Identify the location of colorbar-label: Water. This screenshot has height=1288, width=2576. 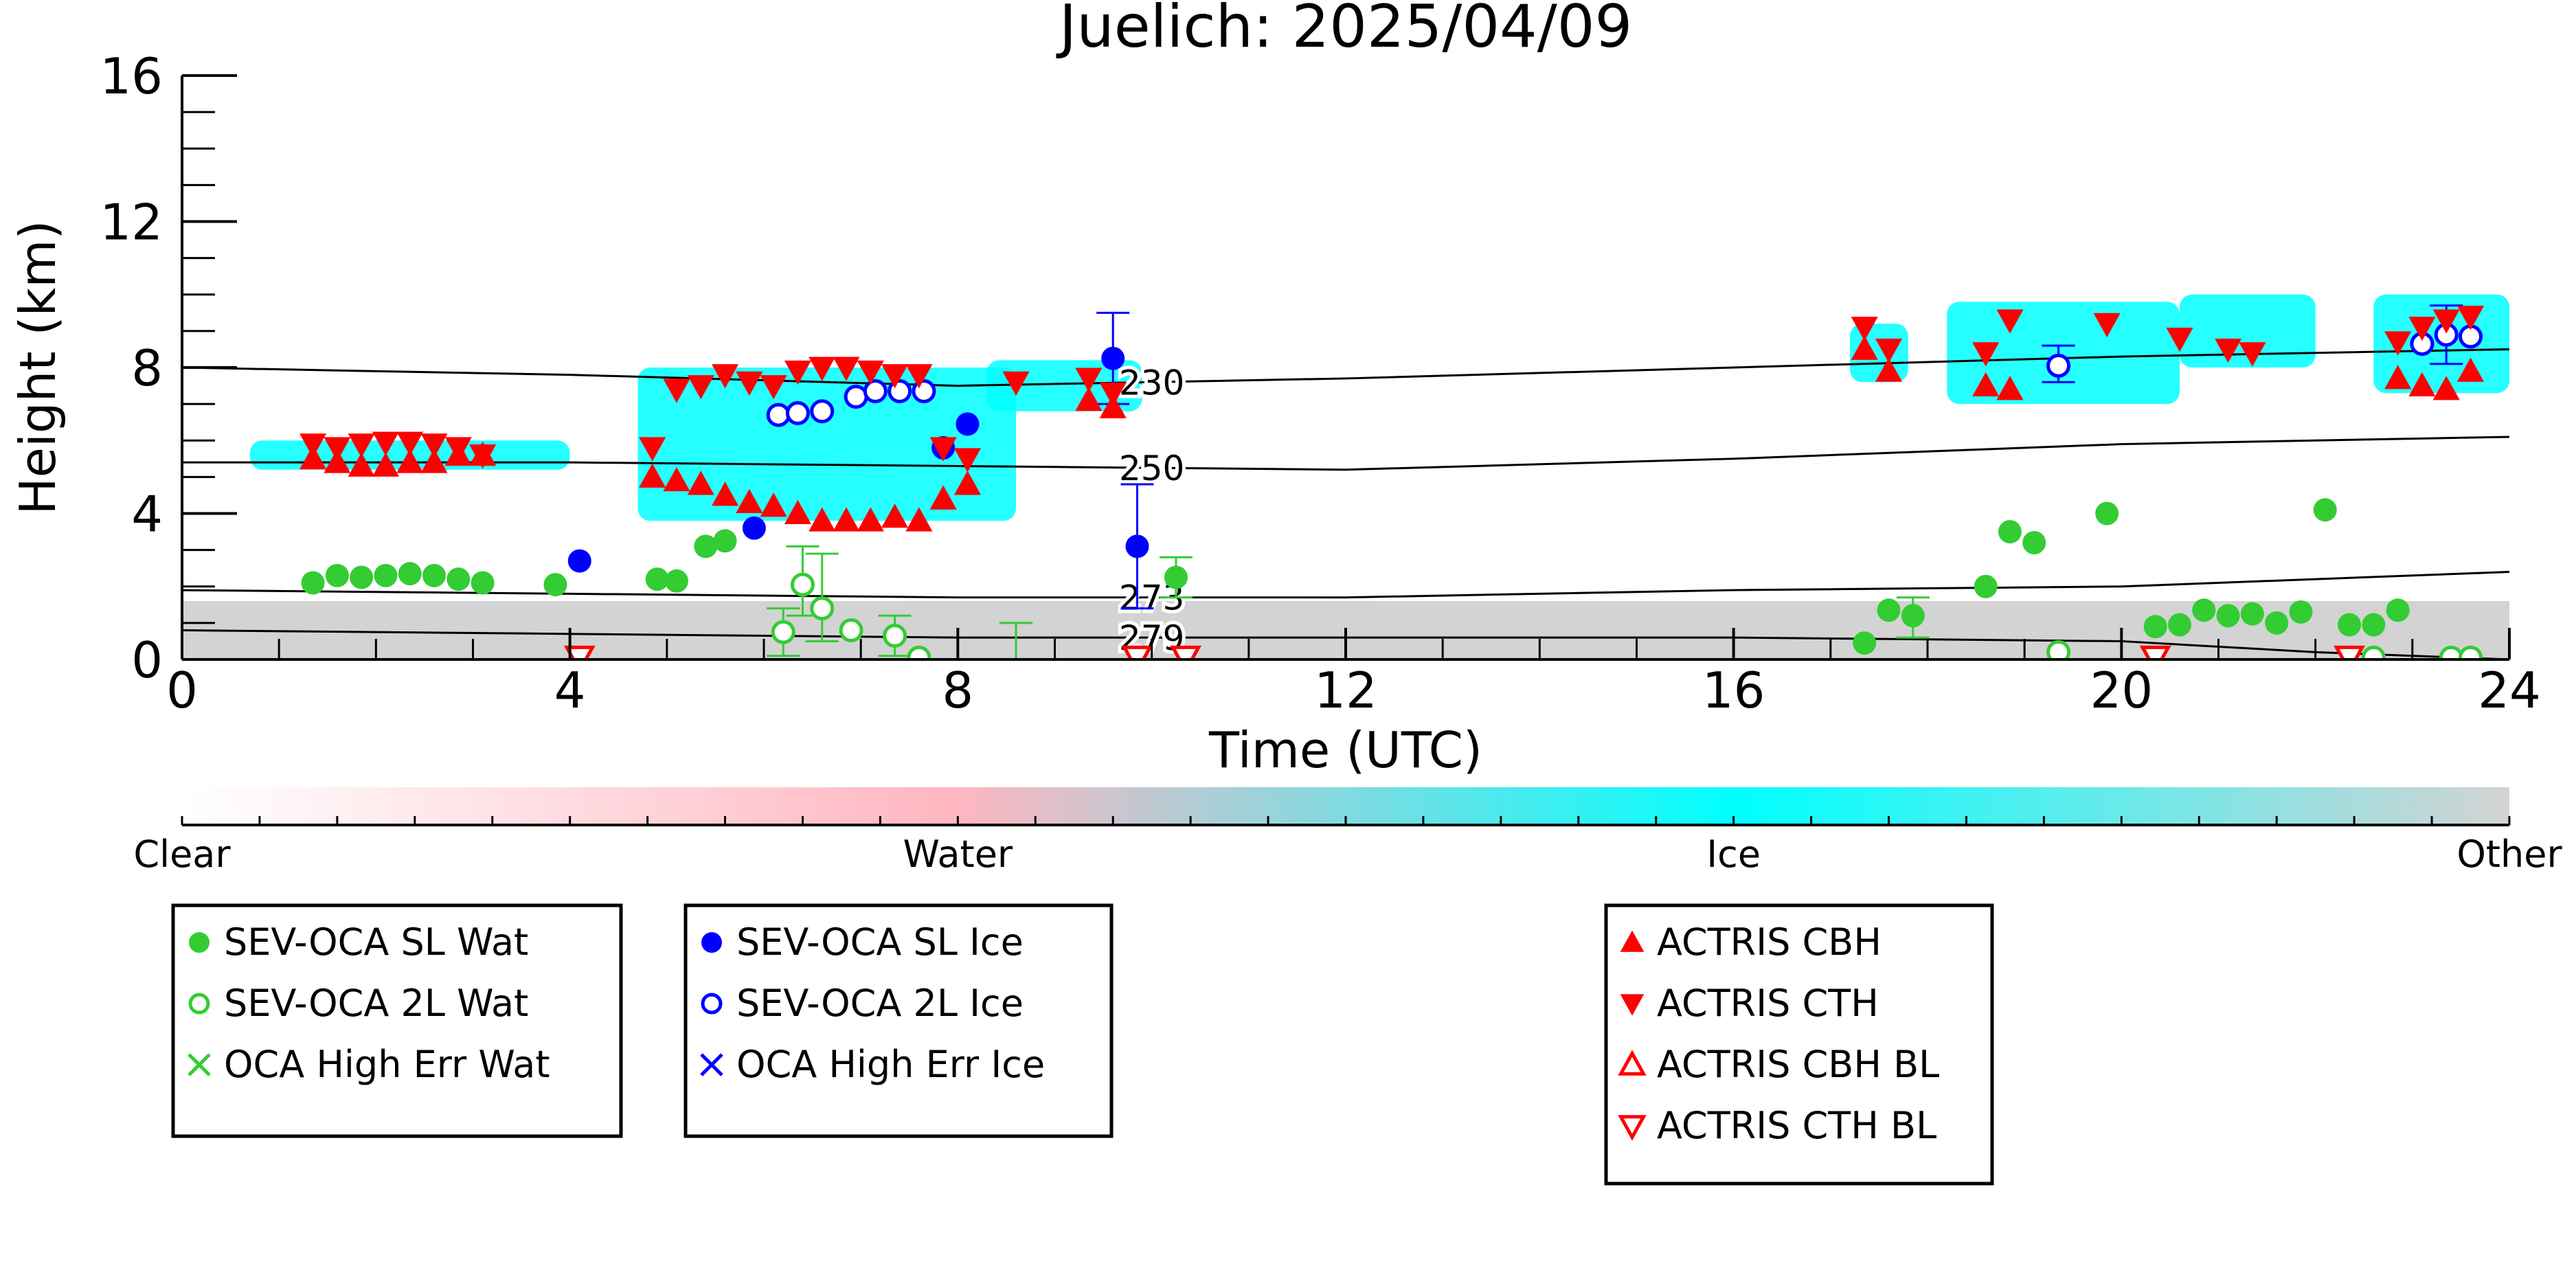
(958, 854).